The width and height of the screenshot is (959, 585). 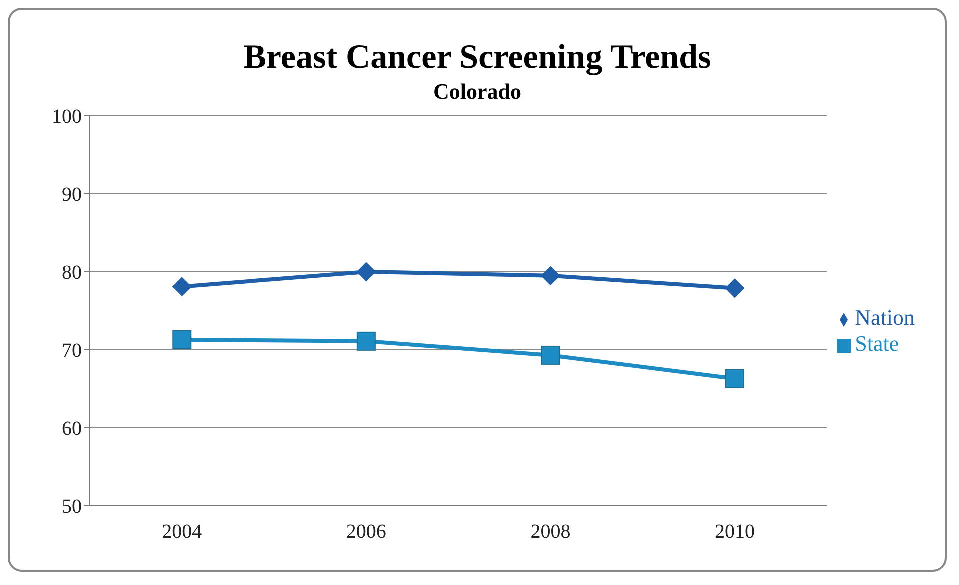 What do you see at coordinates (734, 532) in the screenshot?
I see `x-tick-label: 2010` at bounding box center [734, 532].